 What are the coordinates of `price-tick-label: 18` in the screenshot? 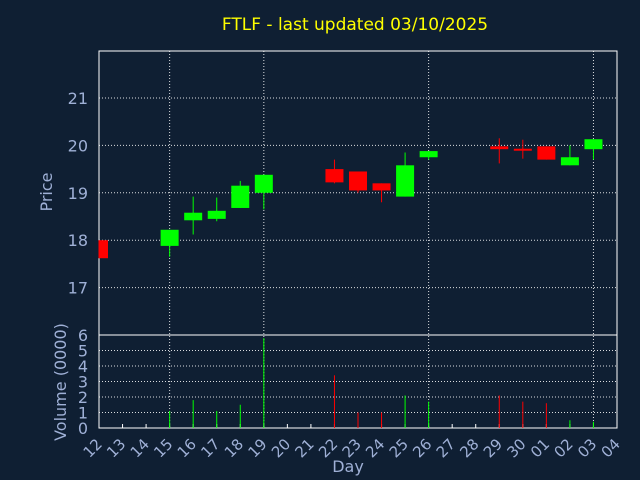 It's located at (78, 240).